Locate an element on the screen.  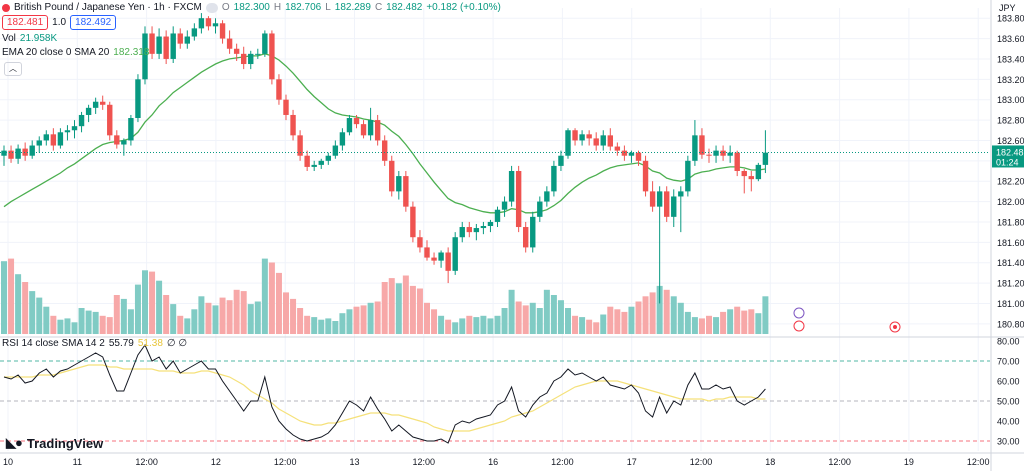
time-tick-label: 17 is located at coordinates (632, 462).